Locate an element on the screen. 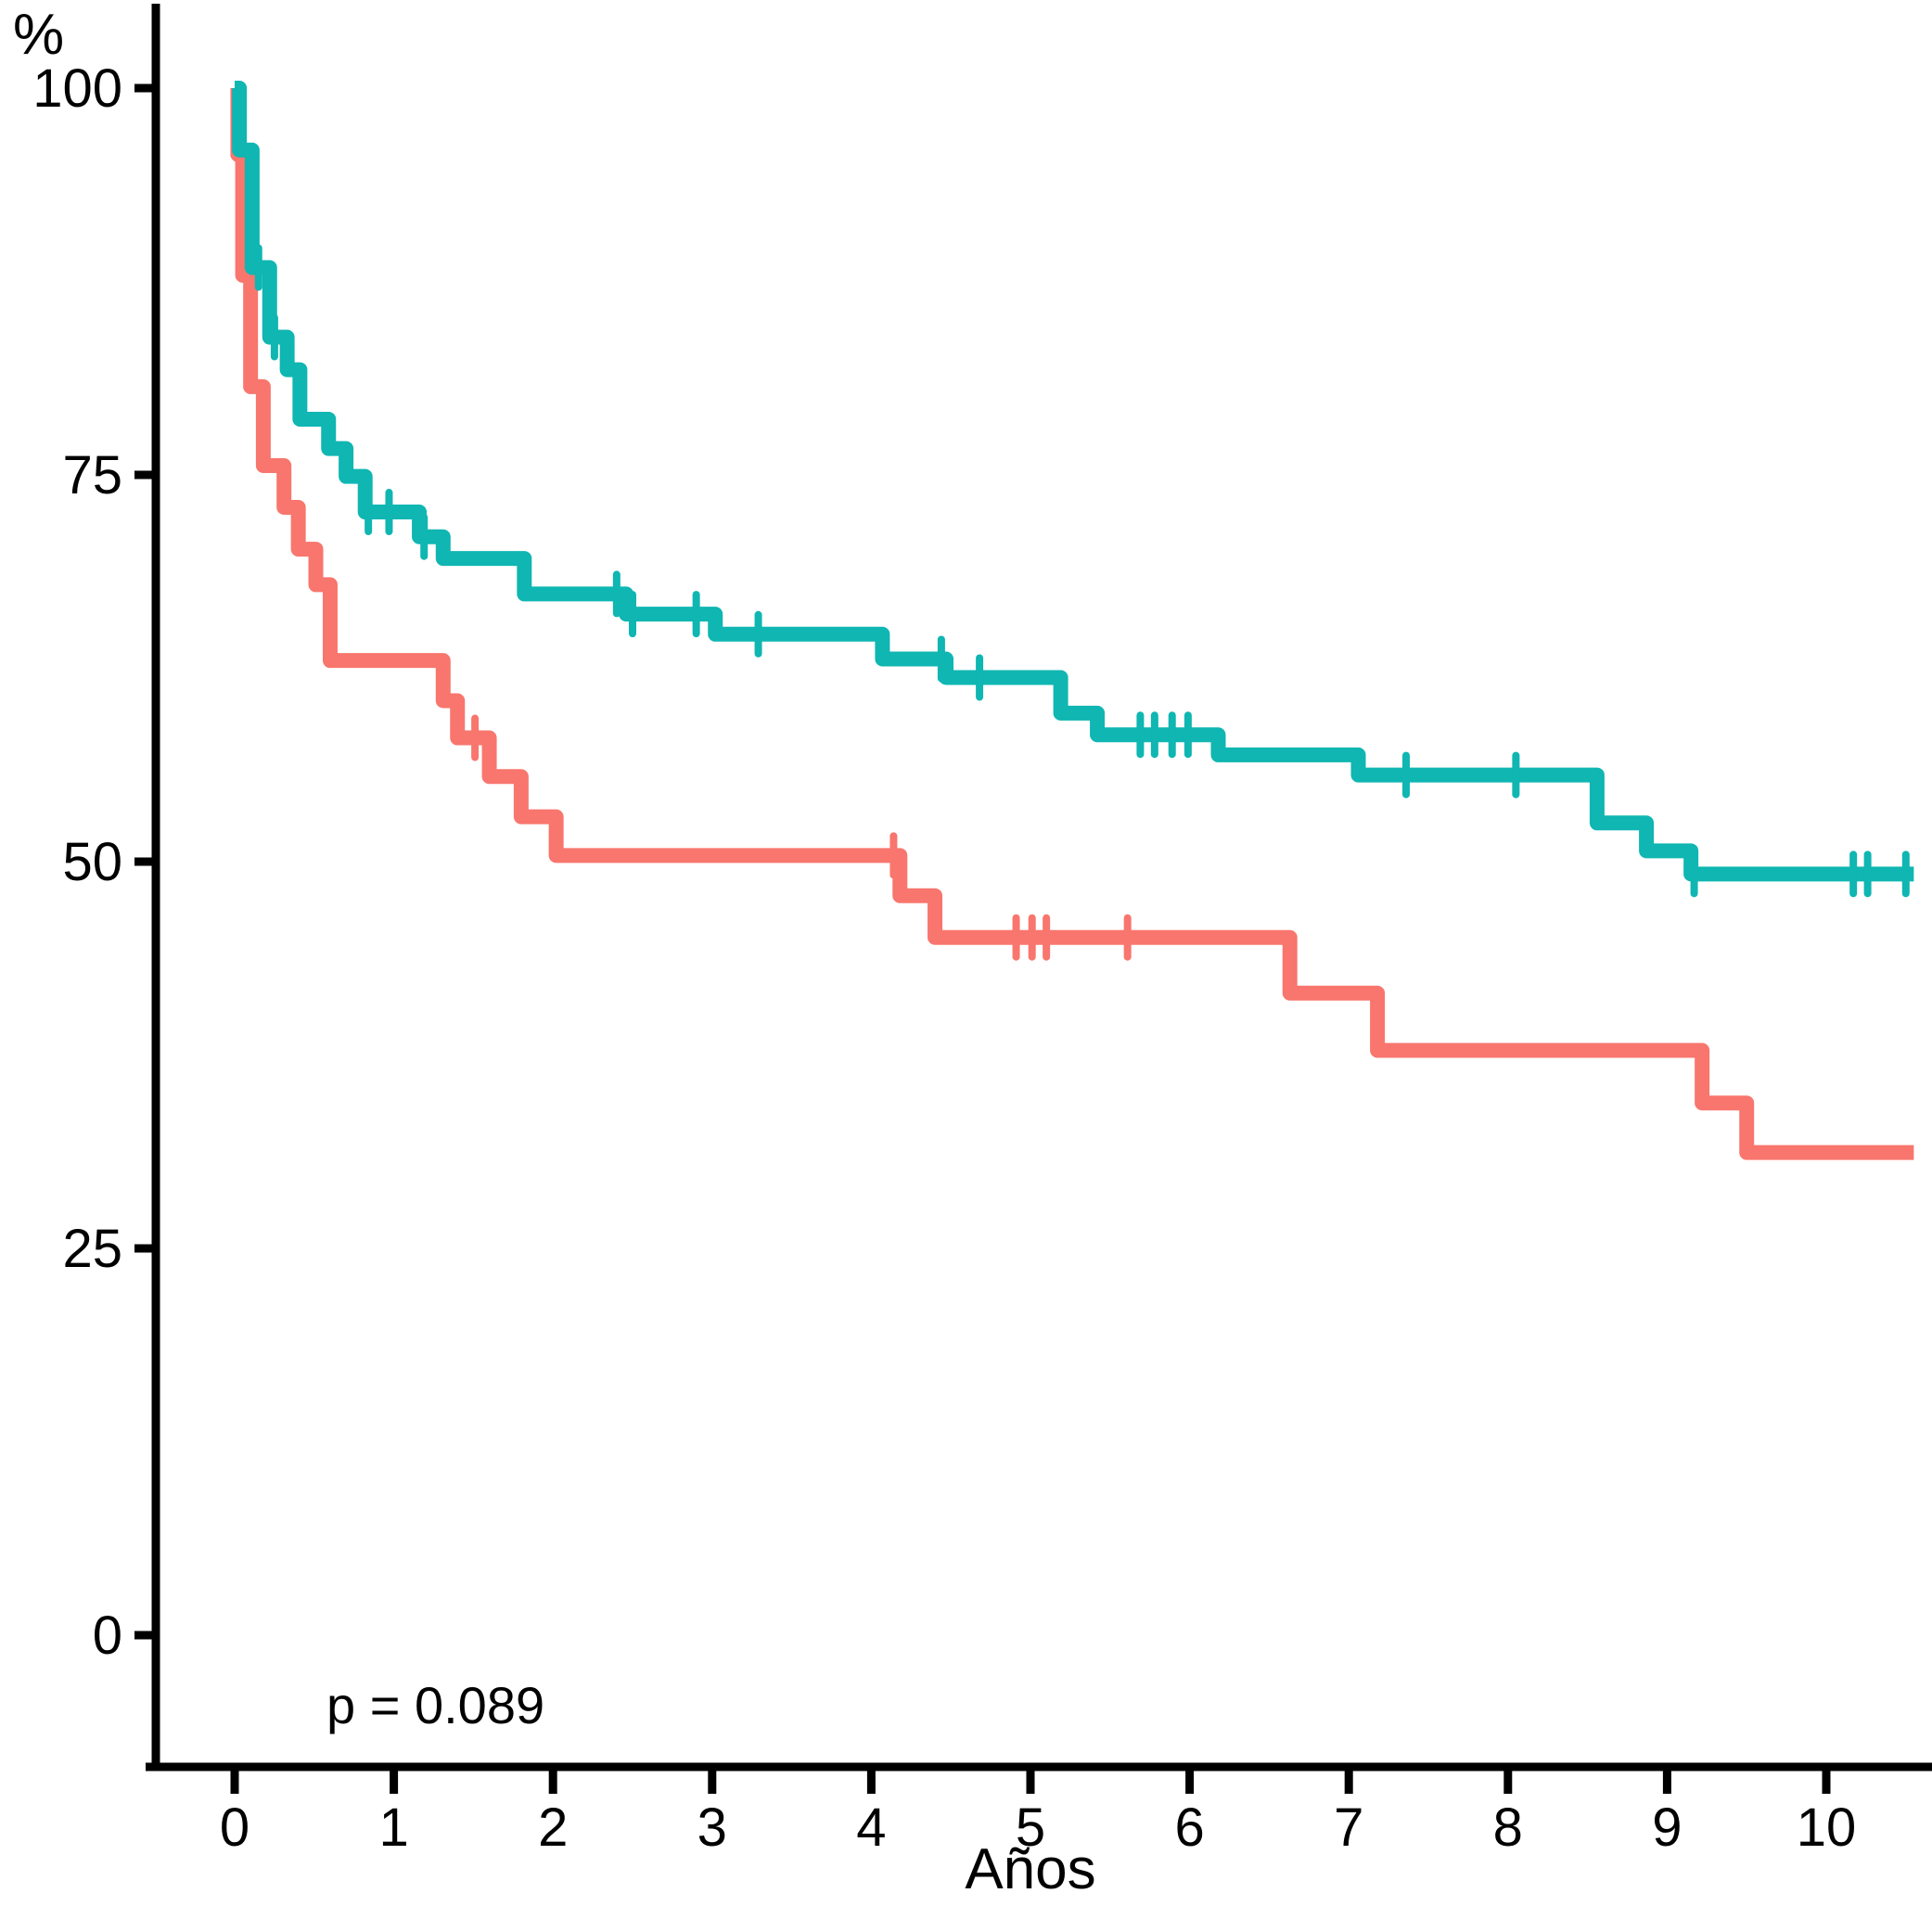  x-tick-label: 1 is located at coordinates (393, 1827).